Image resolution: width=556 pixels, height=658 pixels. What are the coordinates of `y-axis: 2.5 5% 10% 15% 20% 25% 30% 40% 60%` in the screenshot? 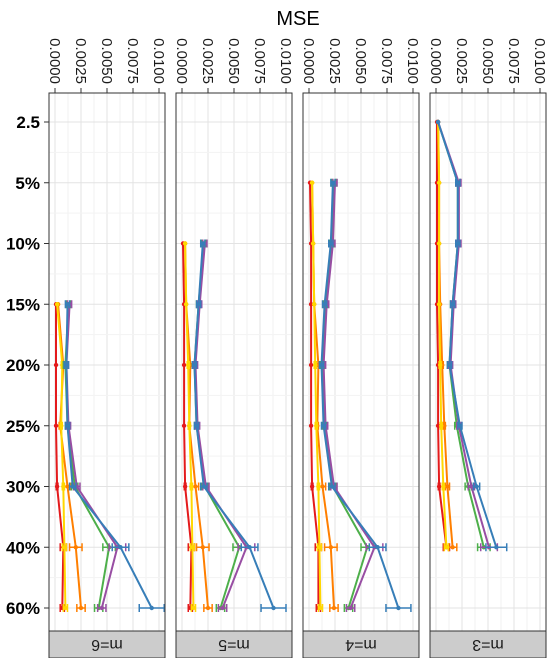 It's located at (27, 365).